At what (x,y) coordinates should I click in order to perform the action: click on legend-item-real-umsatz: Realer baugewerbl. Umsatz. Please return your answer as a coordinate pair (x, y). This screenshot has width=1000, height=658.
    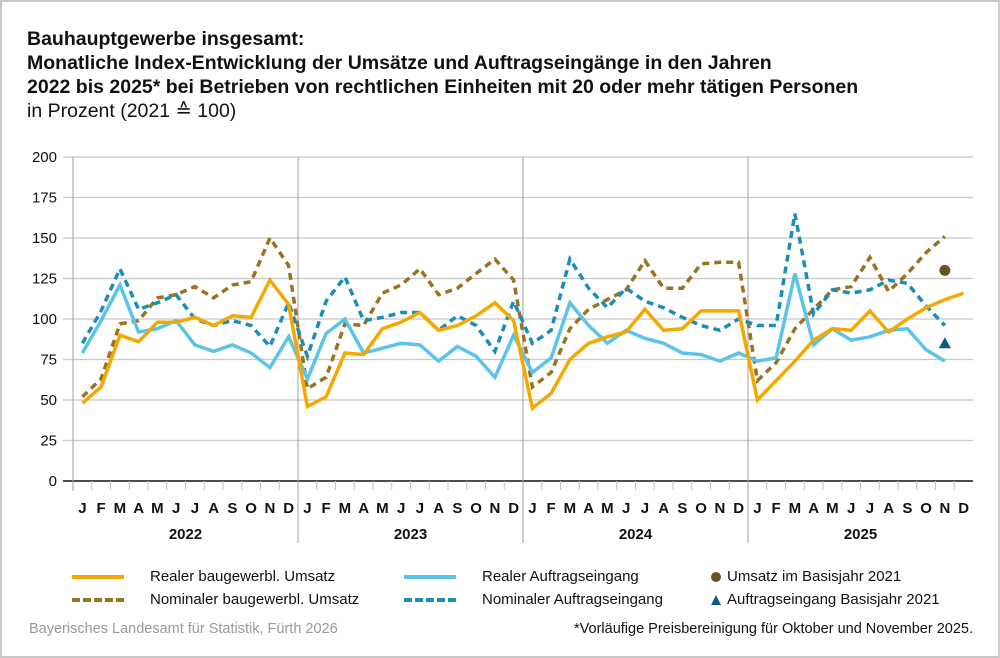
    Looking at the image, I should click on (203, 576).